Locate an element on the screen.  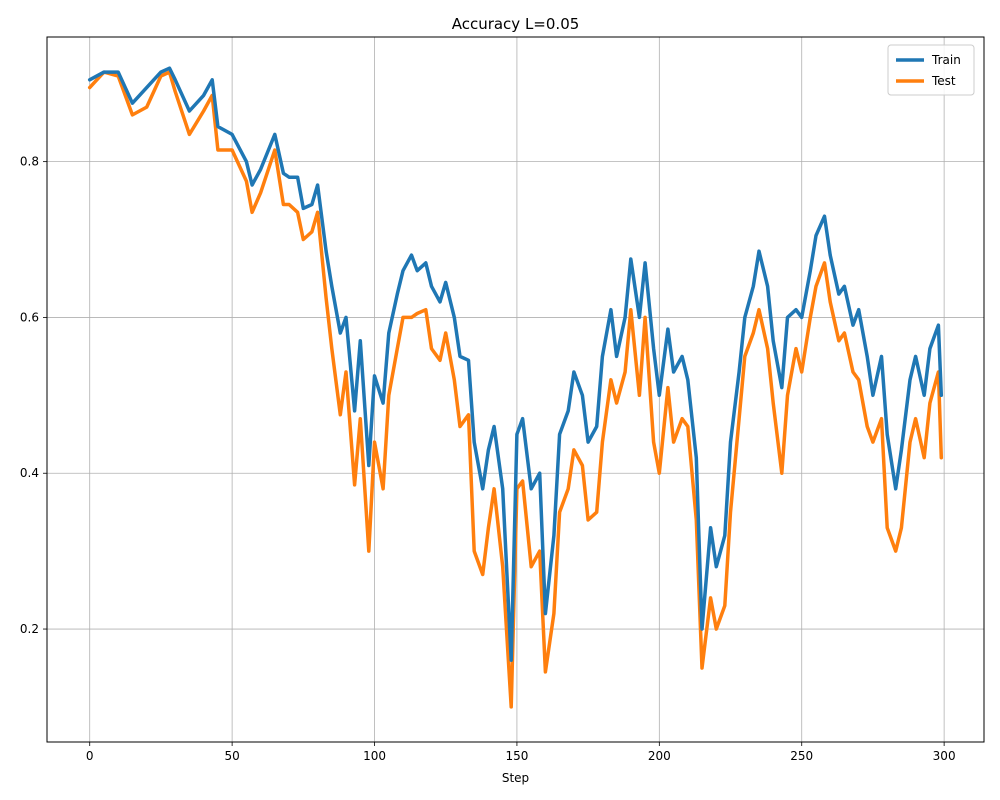
x-tick-label: 50 is located at coordinates (231, 756).